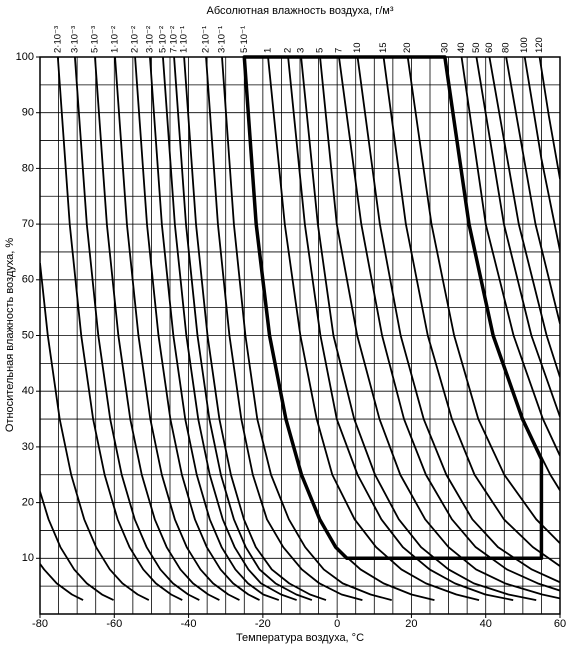 The image size is (578, 648). Describe the element at coordinates (539, 45) in the screenshot. I see `curve-label: 120` at that location.